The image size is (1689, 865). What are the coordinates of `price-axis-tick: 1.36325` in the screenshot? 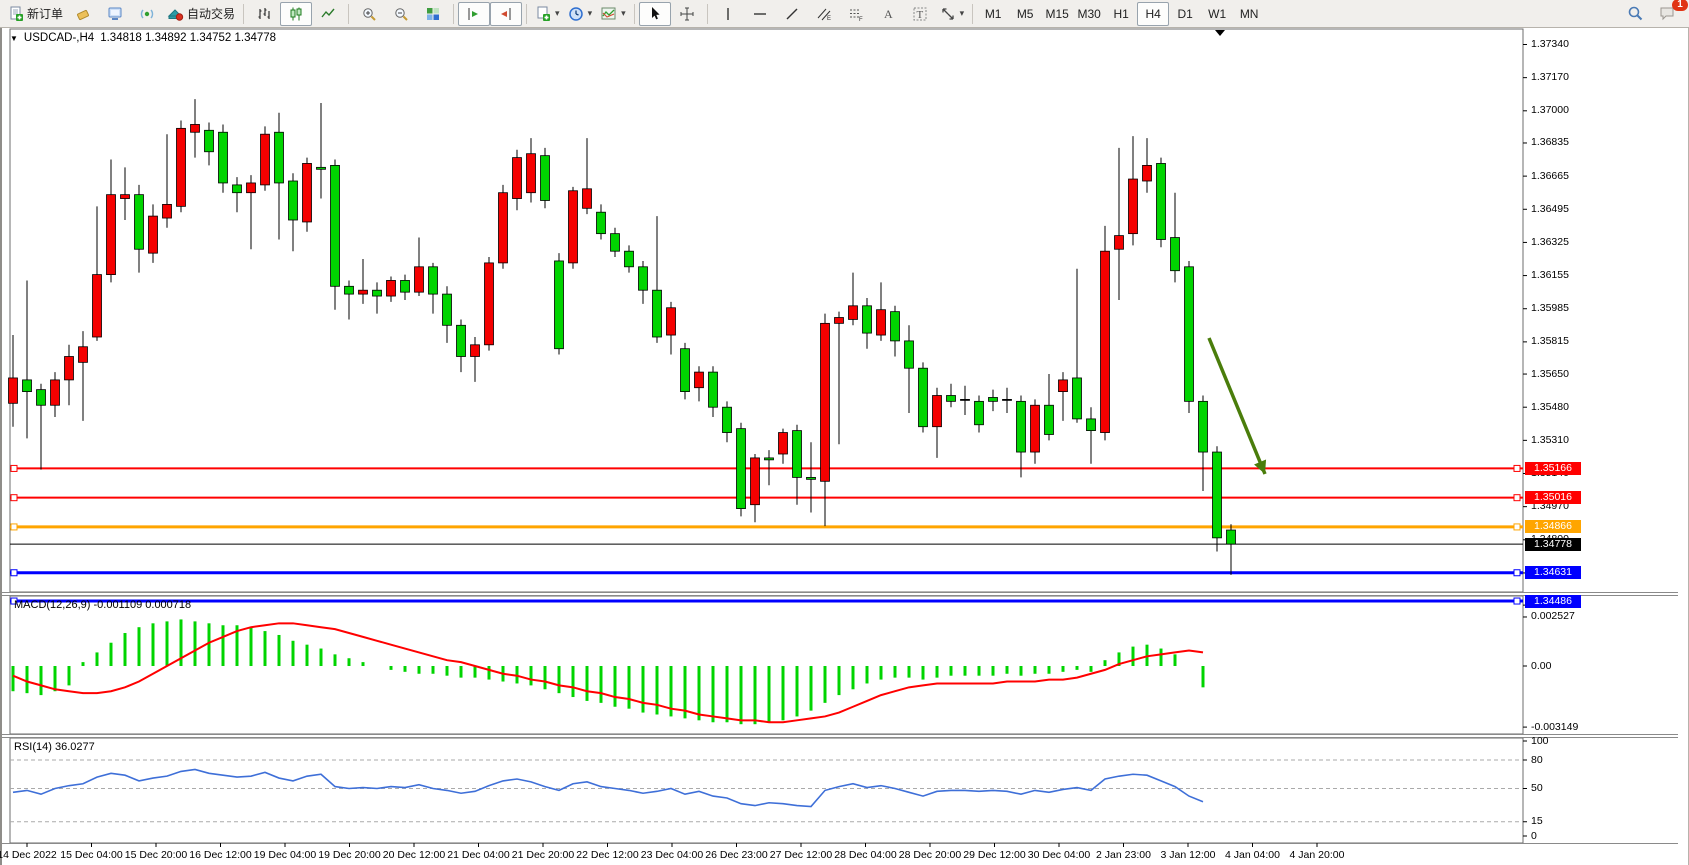 It's located at (1550, 241).